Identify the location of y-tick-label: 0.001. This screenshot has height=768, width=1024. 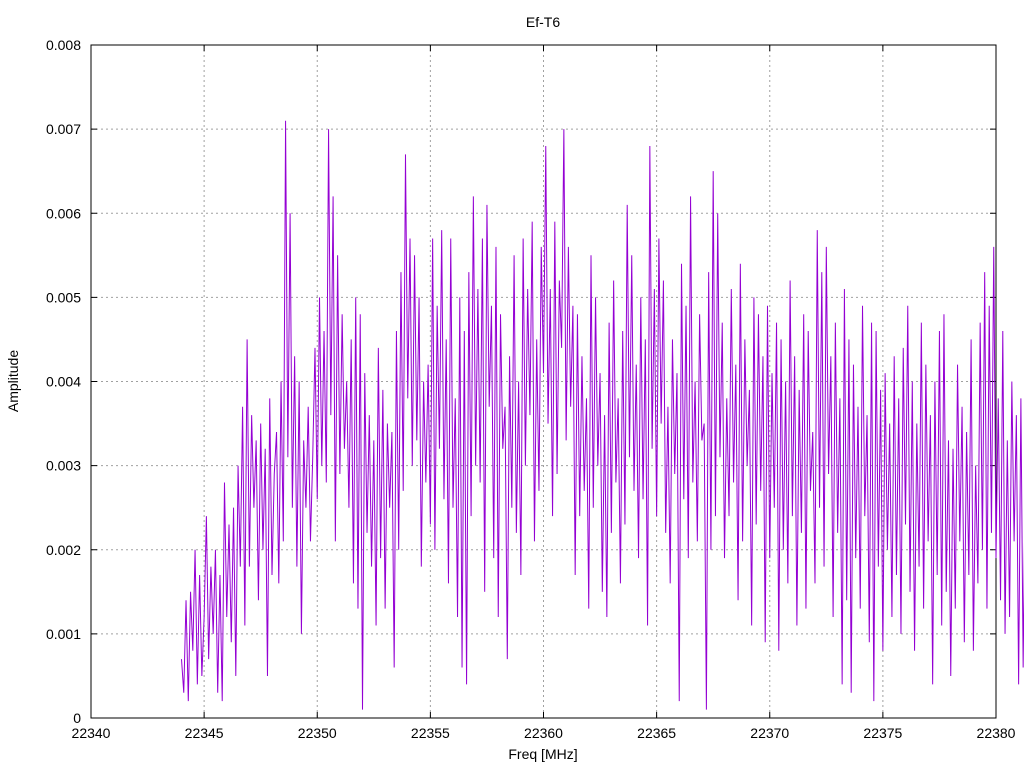
(63, 634).